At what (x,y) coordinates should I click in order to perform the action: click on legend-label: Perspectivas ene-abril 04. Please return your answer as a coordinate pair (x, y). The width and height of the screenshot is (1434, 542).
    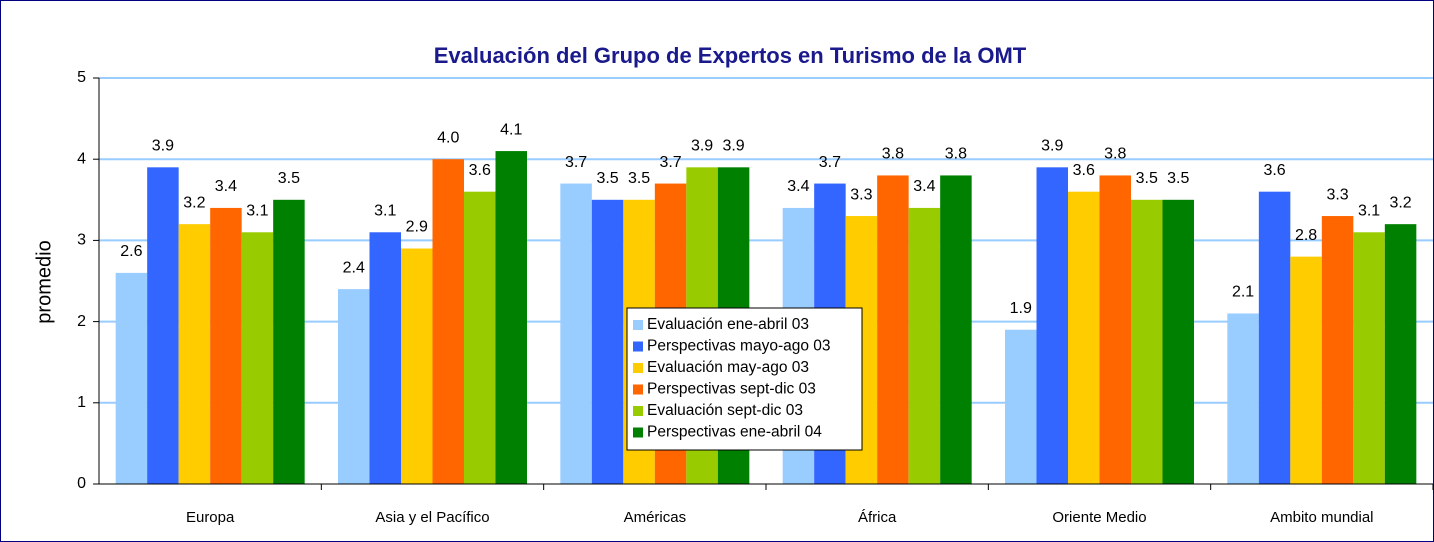
    Looking at the image, I should click on (734, 432).